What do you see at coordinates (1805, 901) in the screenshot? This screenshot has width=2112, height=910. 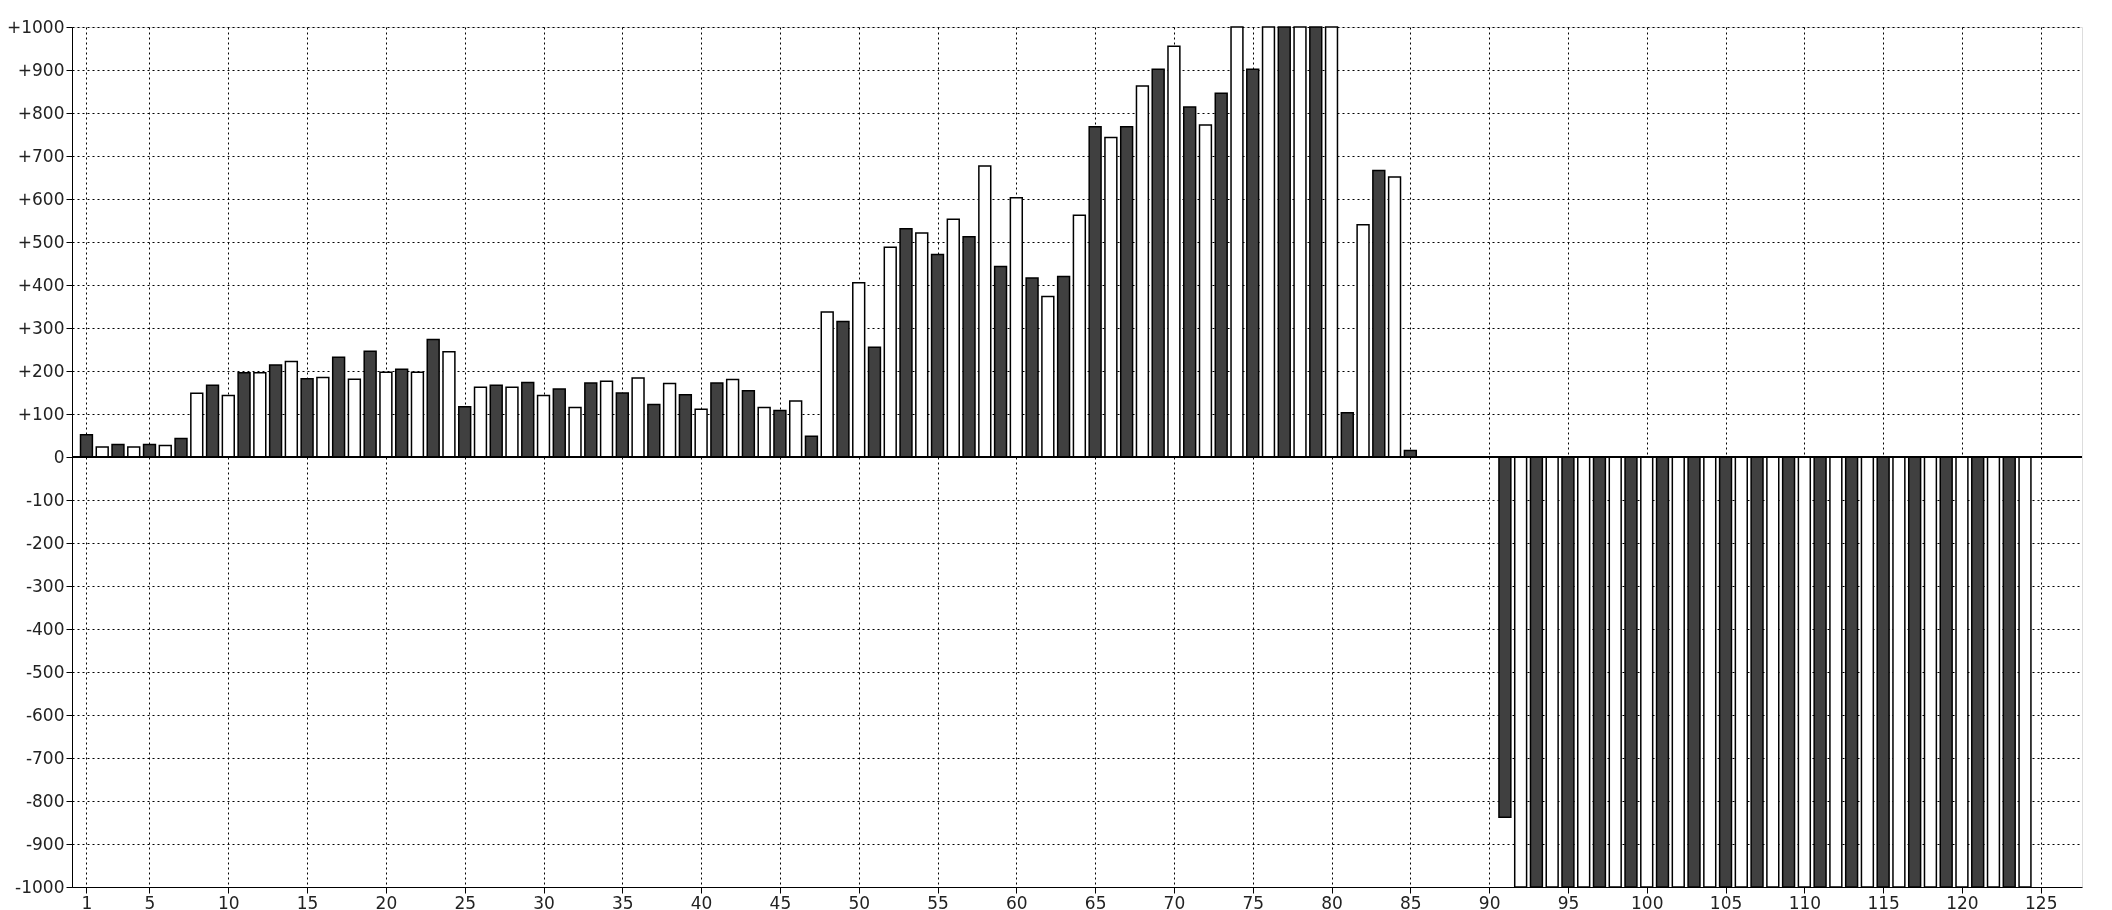 I see `x-tick-label: 110` at bounding box center [1805, 901].